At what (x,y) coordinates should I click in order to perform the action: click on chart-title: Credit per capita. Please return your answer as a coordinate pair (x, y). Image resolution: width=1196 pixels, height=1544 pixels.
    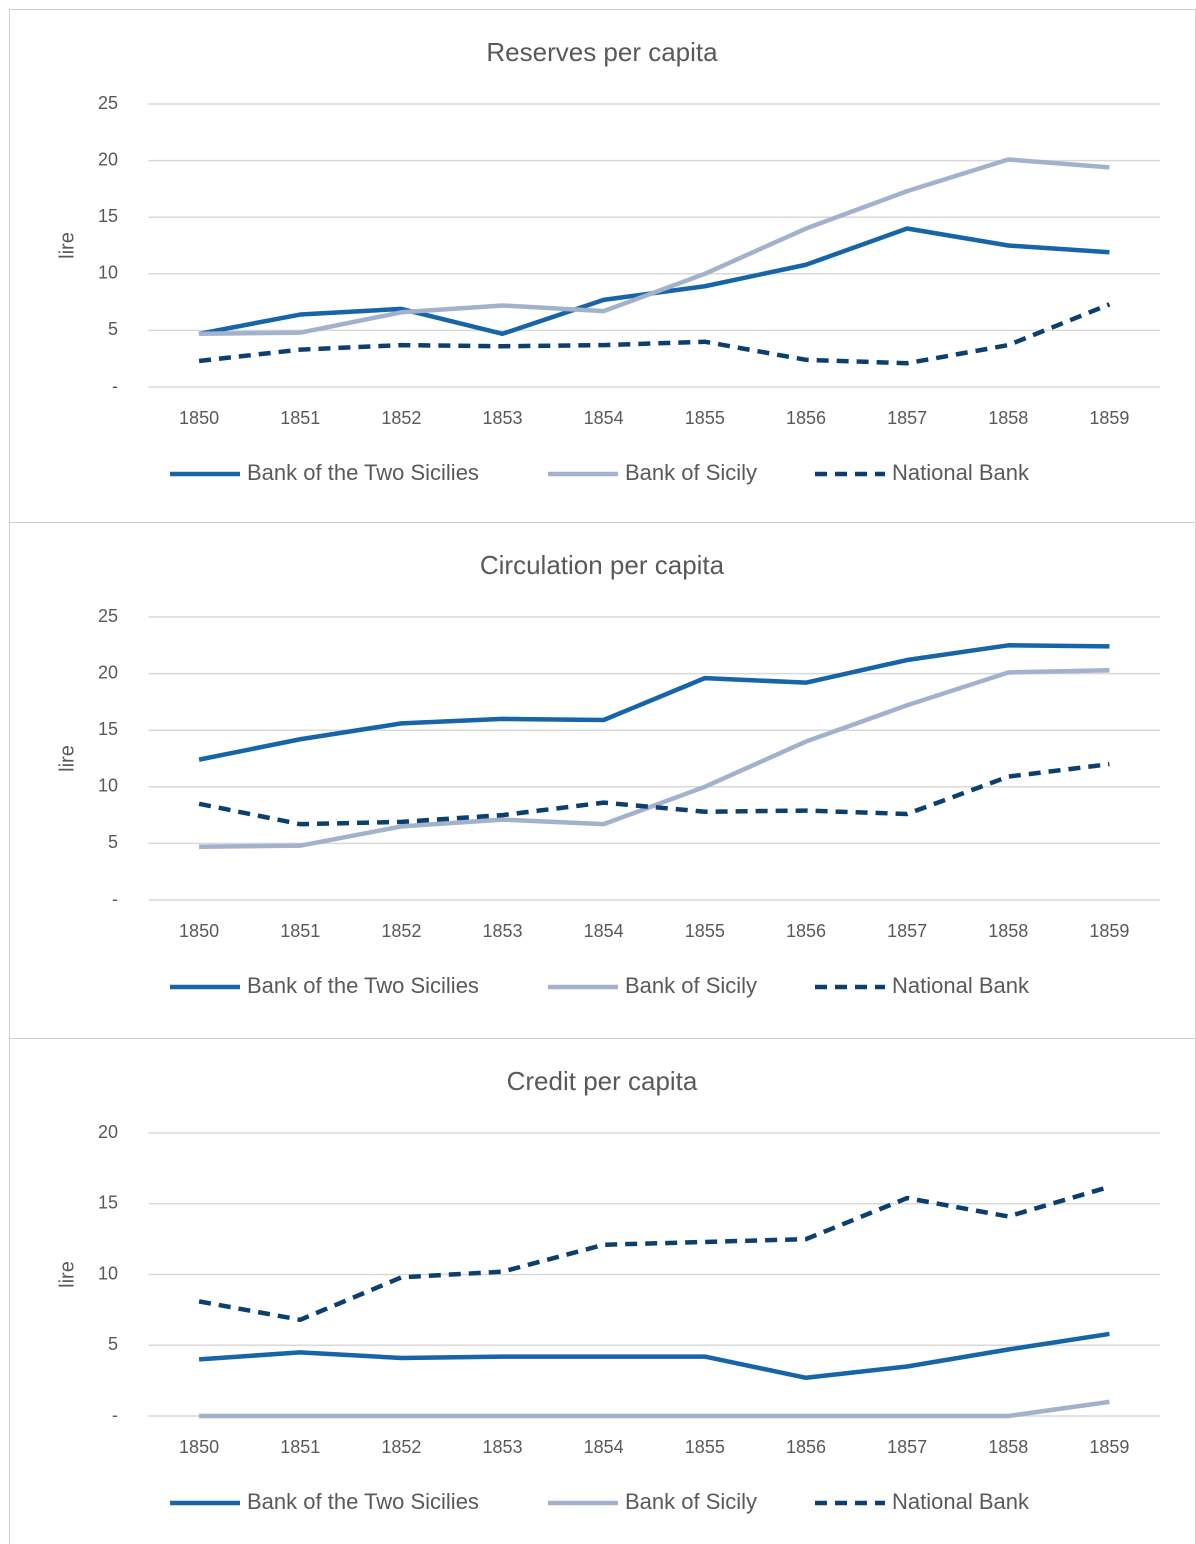
    Looking at the image, I should click on (602, 1081).